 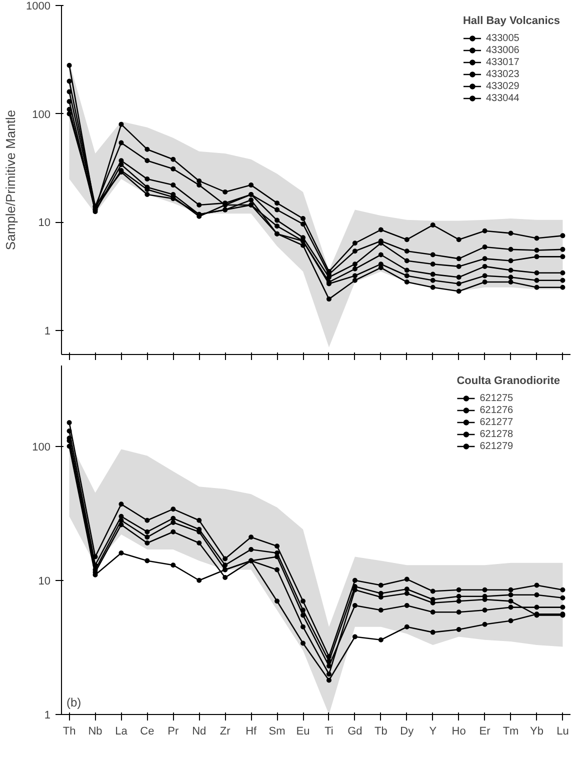 What do you see at coordinates (174, 732) in the screenshot?
I see `x-tick-label: Pr` at bounding box center [174, 732].